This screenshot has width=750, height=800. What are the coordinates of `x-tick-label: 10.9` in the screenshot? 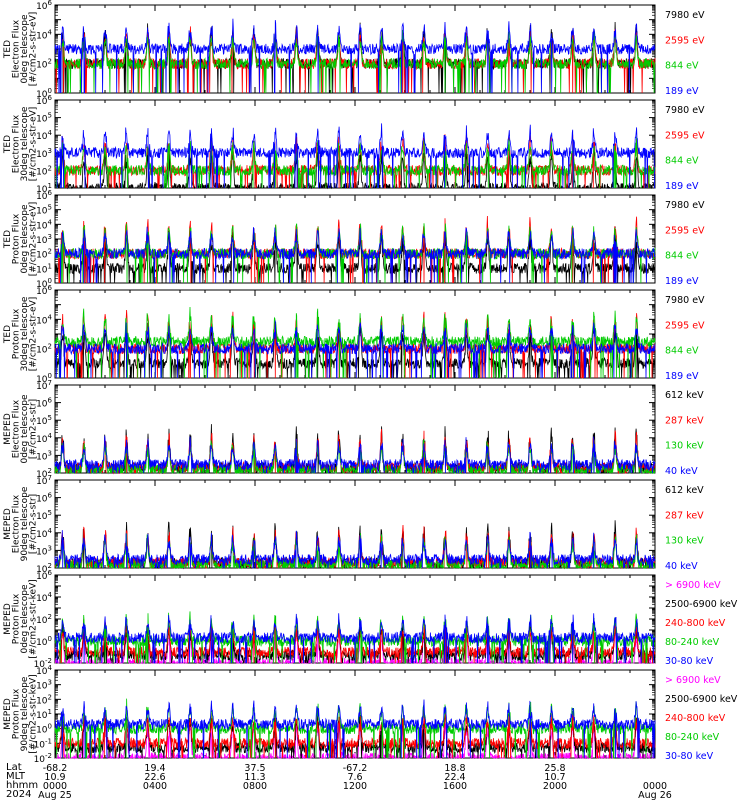 It's located at (54, 777).